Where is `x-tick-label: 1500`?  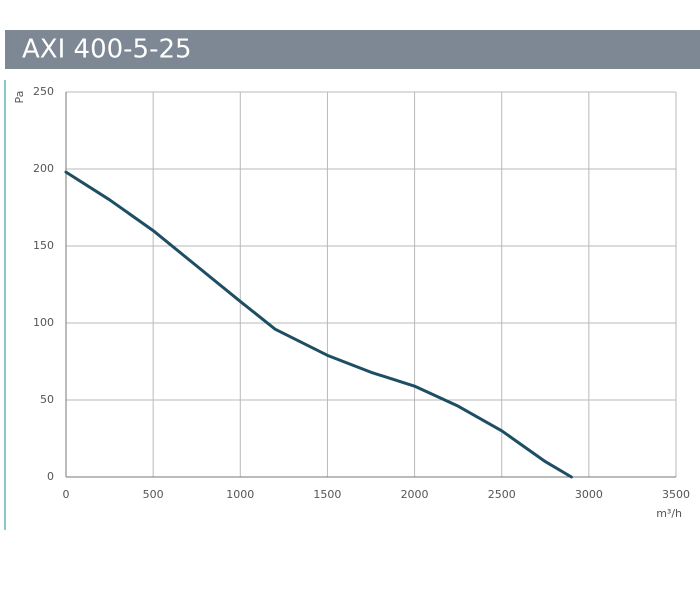 x-tick-label: 1500 is located at coordinates (327, 494).